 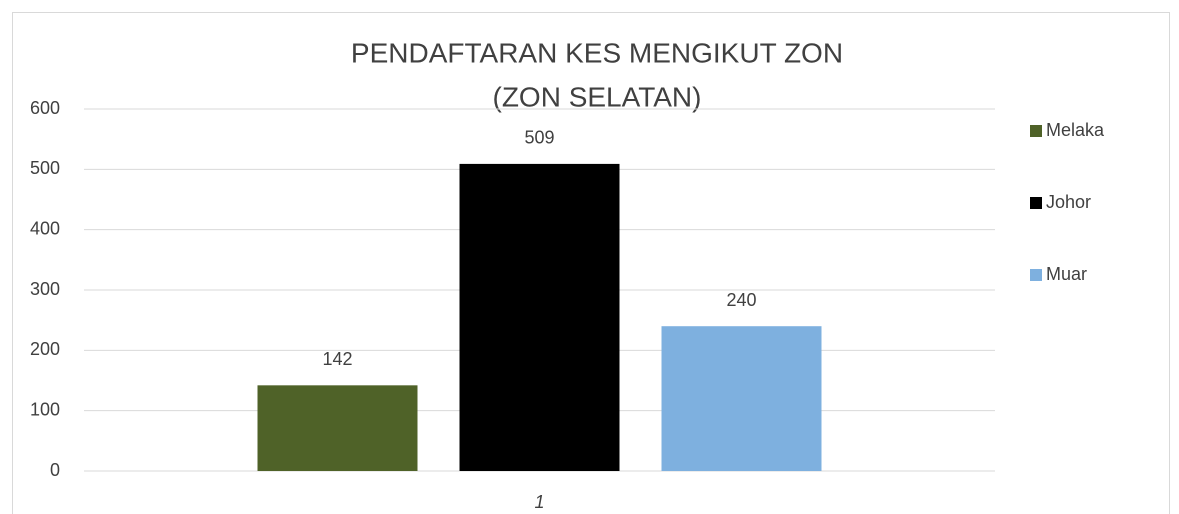 What do you see at coordinates (337, 359) in the screenshot?
I see `value-label: 142` at bounding box center [337, 359].